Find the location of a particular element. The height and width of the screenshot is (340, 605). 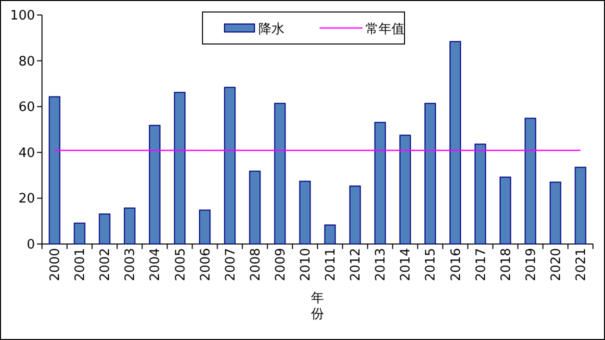

x-tick-label: 2019 is located at coordinates (531, 265).